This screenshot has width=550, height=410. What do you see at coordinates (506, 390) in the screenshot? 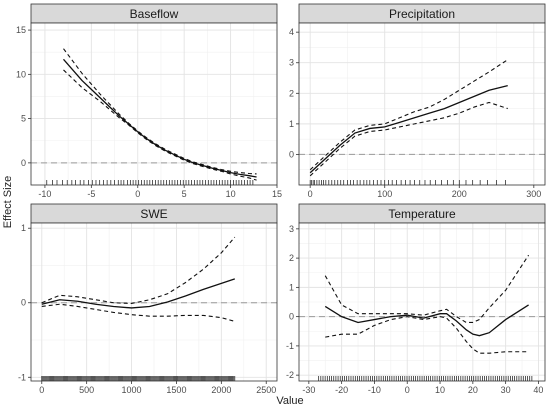
I see `x-tick-label: 30` at bounding box center [506, 390].